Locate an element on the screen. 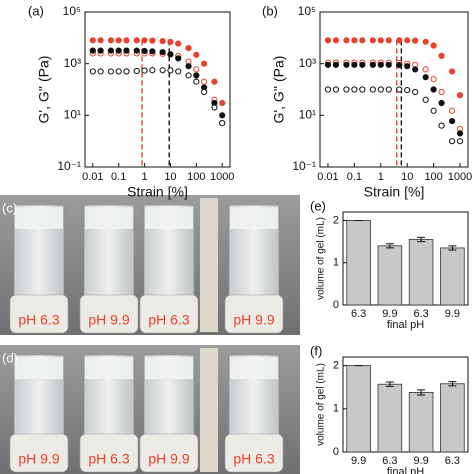 The image size is (474, 474). x-tick-label: 0.01 is located at coordinates (327, 177).